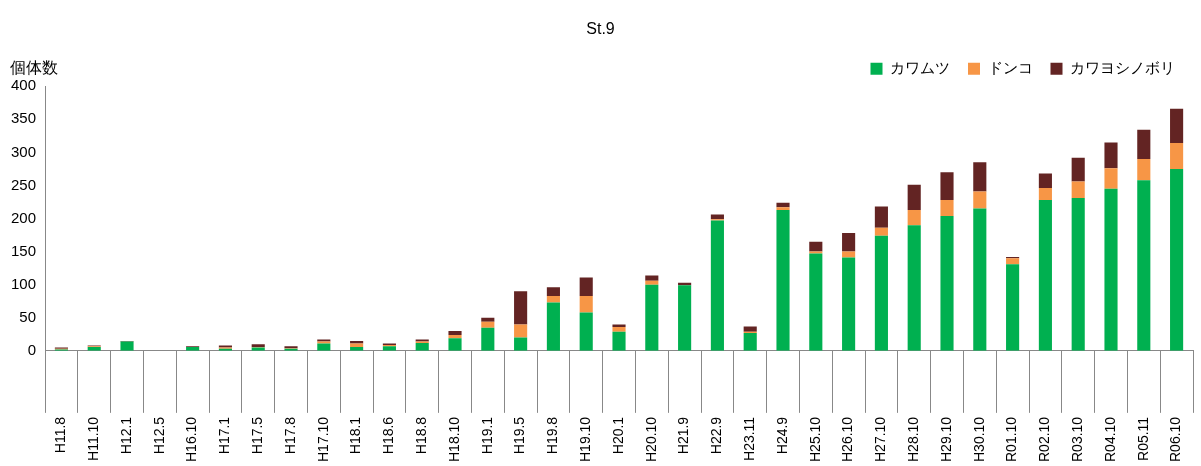 Image resolution: width=1201 pixels, height=466 pixels. What do you see at coordinates (1044, 439) in the screenshot?
I see `x-tick-label: R02.10` at bounding box center [1044, 439].